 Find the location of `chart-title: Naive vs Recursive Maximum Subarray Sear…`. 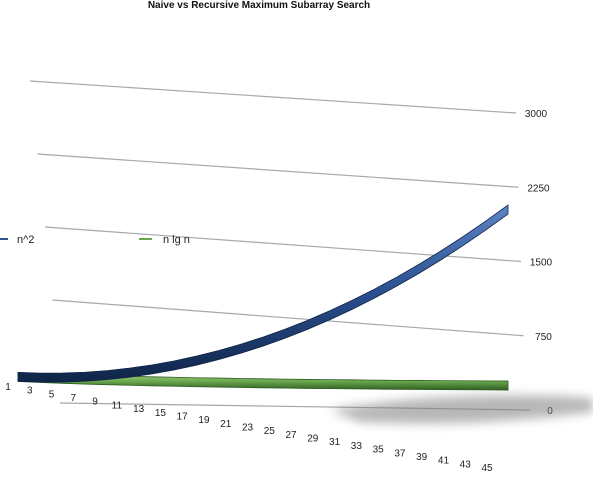

chart-title: Naive vs Recursive Maximum Subarray Sear… is located at coordinates (259, 5).